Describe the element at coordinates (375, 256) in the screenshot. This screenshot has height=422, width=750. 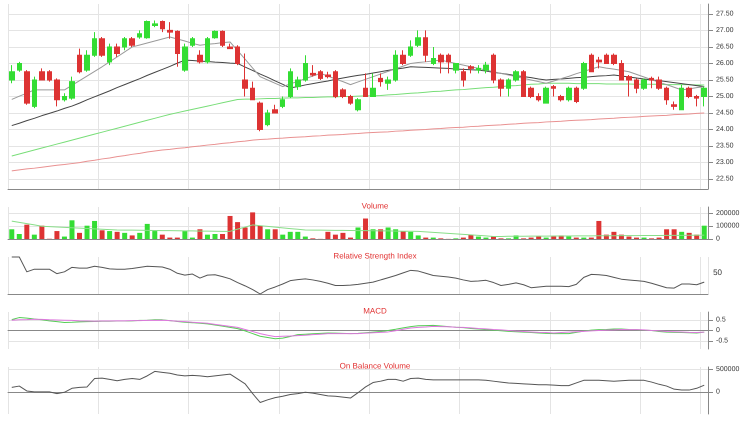
I see `chart-title: Relative Strength Index` at that location.